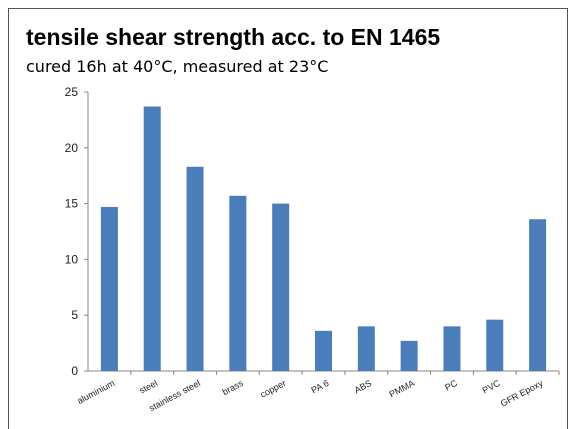 Image resolution: width=580 pixels, height=429 pixels. I want to click on x-tick-label: PC, so click(451, 385).